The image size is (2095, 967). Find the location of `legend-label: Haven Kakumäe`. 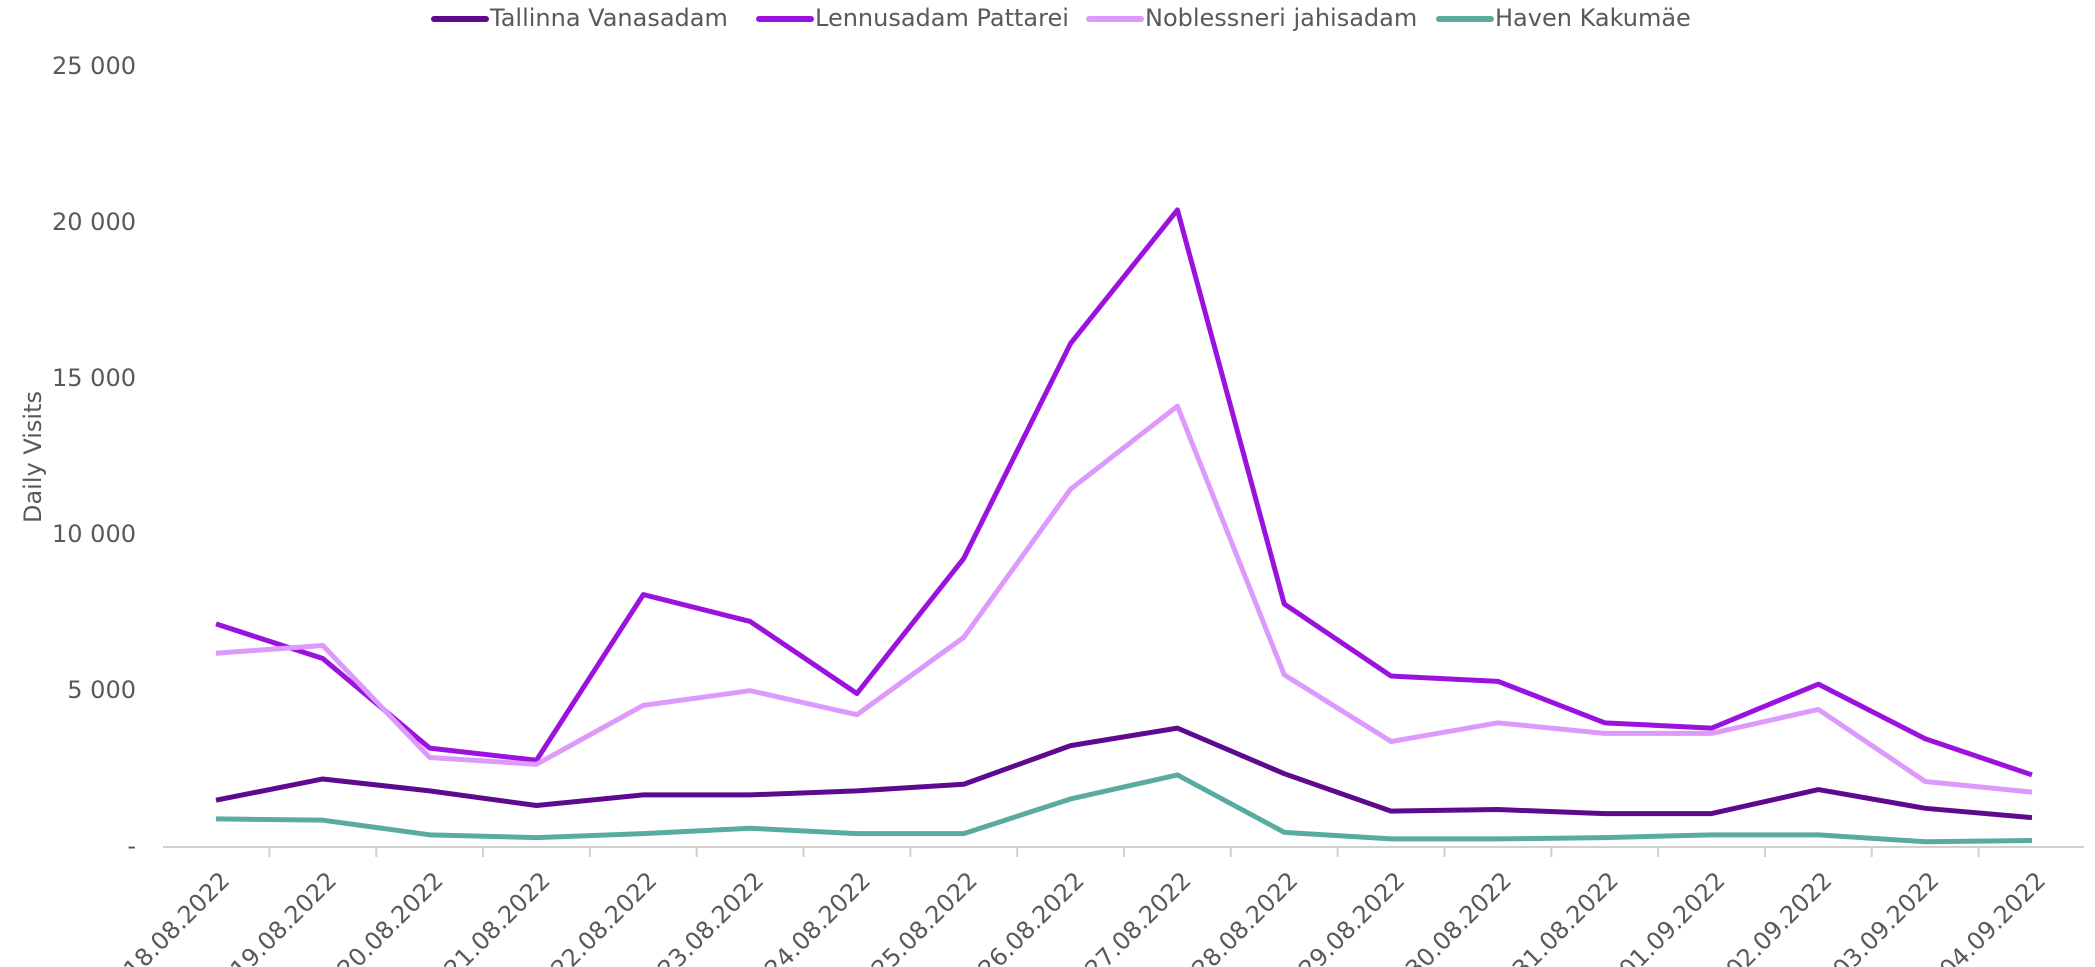

legend-label: Haven Kakumäe is located at coordinates (1593, 18).